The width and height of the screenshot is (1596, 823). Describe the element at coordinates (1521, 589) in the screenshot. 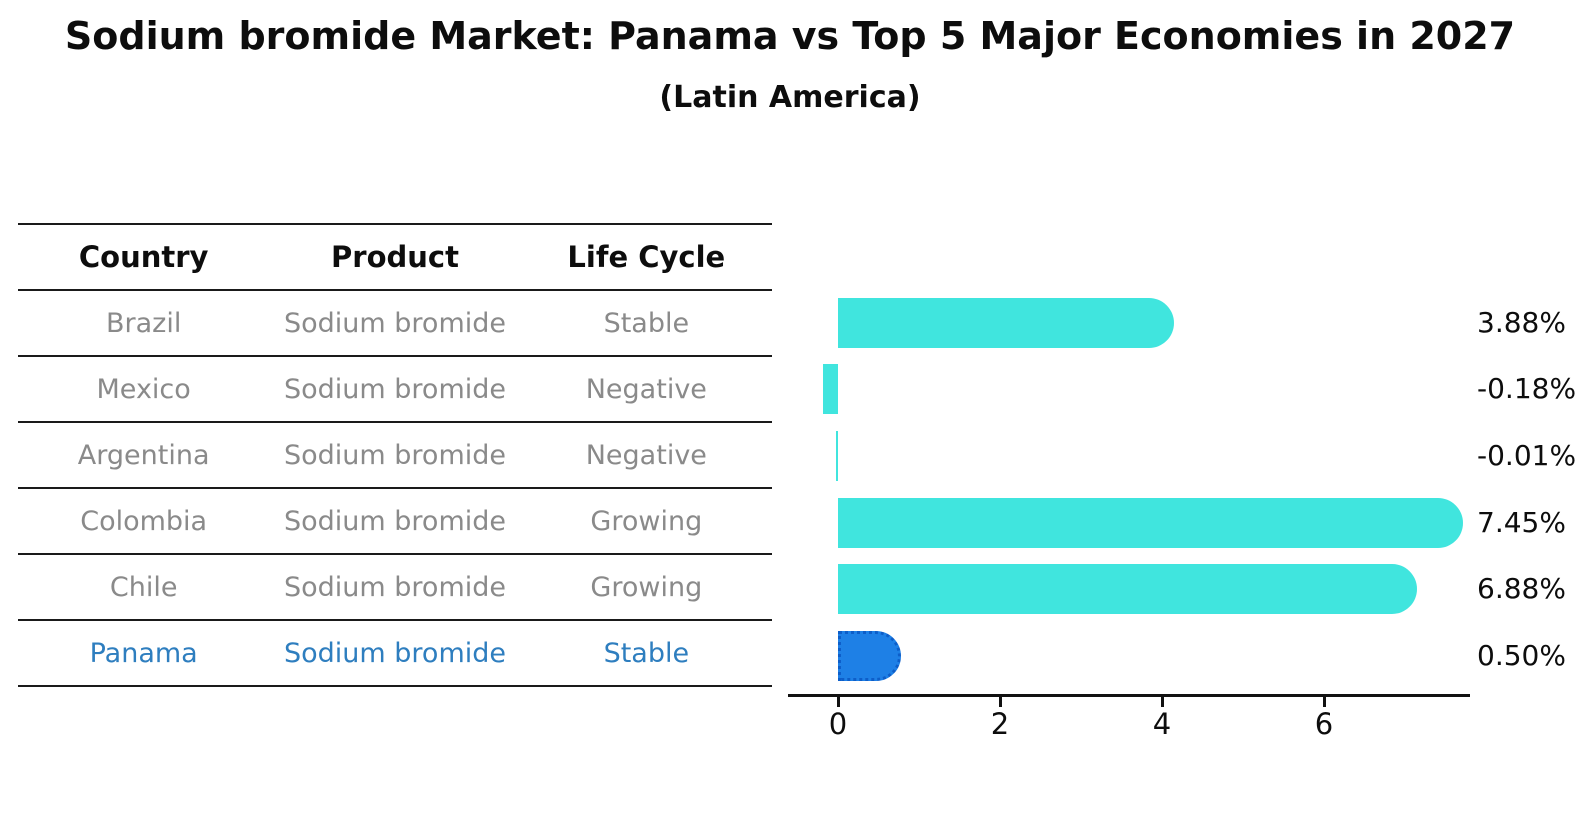

I see `value-label-chile: 6.88%` at that location.